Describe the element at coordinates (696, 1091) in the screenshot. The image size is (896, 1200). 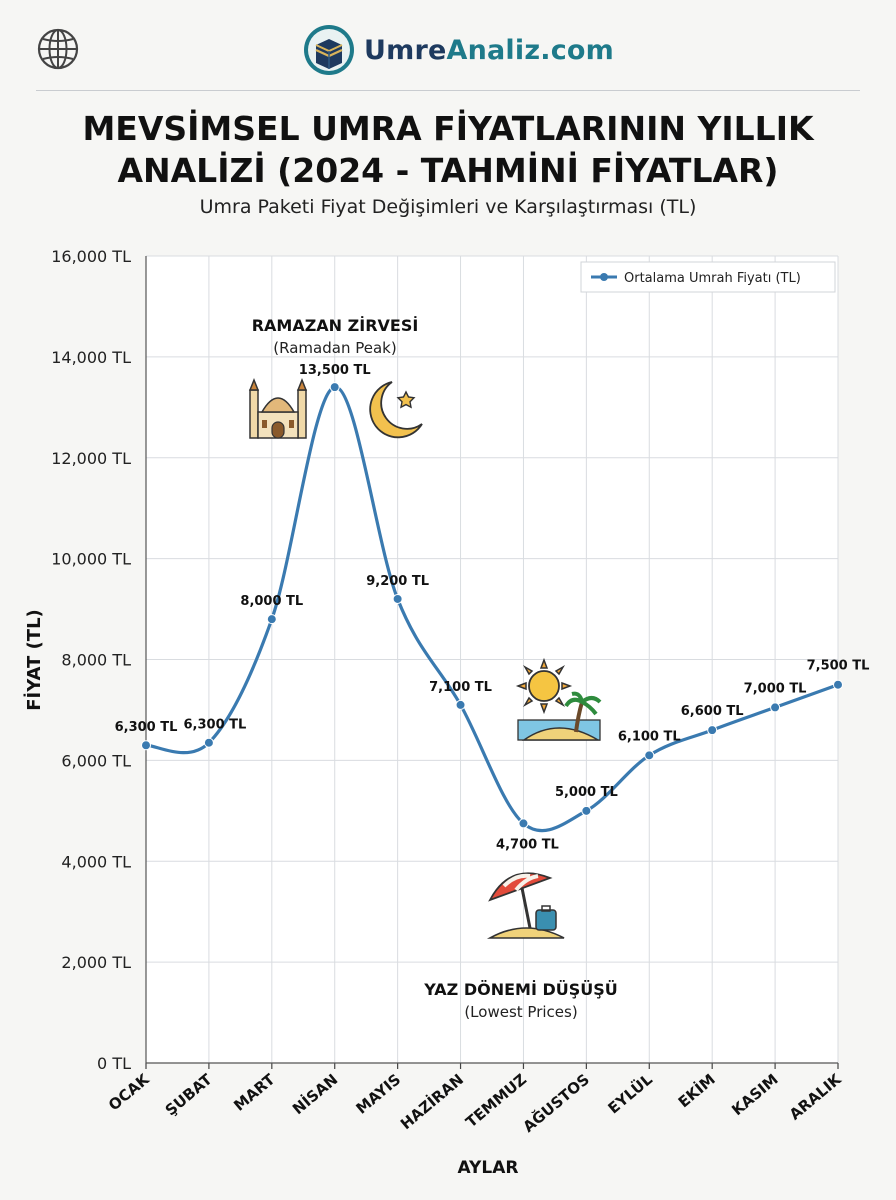
I see `x-tick-label: EKİM` at that location.